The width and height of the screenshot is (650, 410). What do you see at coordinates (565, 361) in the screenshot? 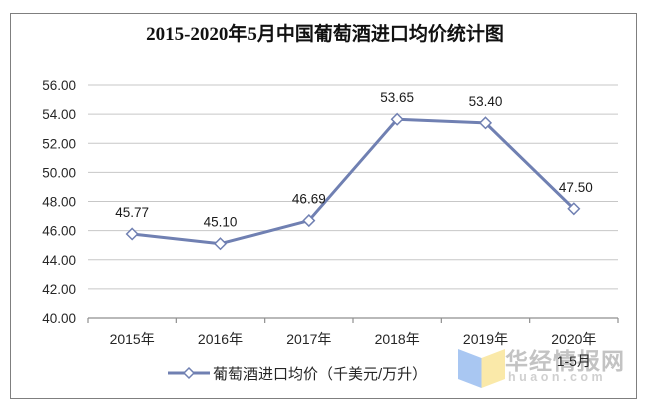
I see `watermark-brand-text: 华经情报网` at bounding box center [565, 361].